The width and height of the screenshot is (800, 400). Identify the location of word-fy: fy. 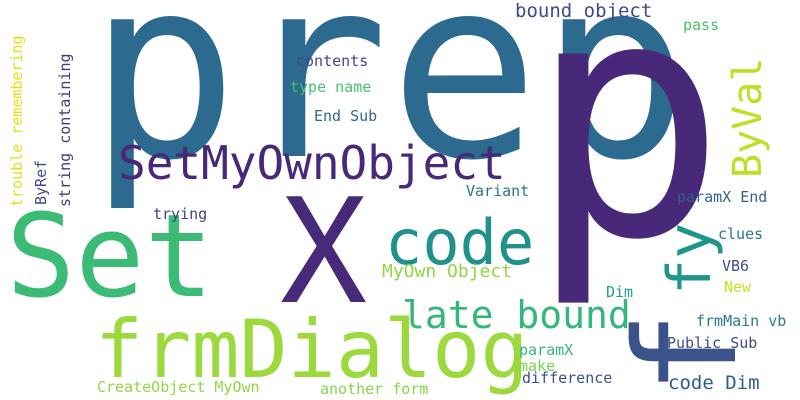
(690, 258).